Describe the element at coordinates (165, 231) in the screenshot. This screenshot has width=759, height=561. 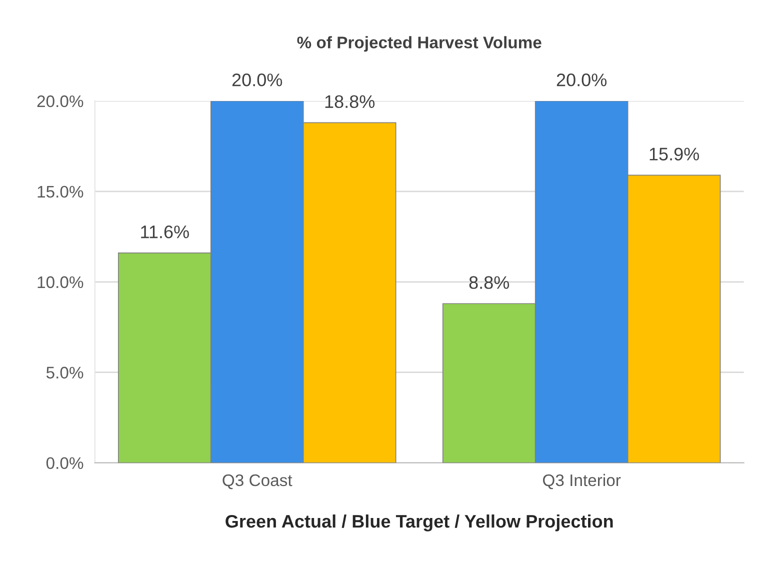
I see `data-label: 11.6%` at that location.